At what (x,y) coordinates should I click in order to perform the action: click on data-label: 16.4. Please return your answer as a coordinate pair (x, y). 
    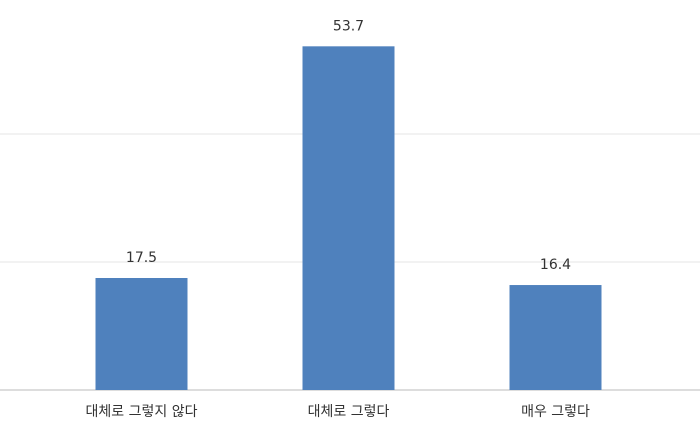
    Looking at the image, I should click on (555, 265).